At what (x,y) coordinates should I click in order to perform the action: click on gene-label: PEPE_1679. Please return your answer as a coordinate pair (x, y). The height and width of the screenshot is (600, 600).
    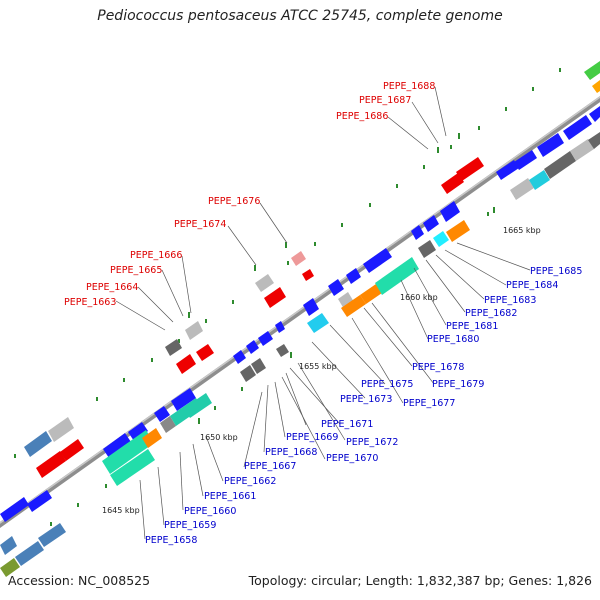
    Looking at the image, I should click on (458, 384).